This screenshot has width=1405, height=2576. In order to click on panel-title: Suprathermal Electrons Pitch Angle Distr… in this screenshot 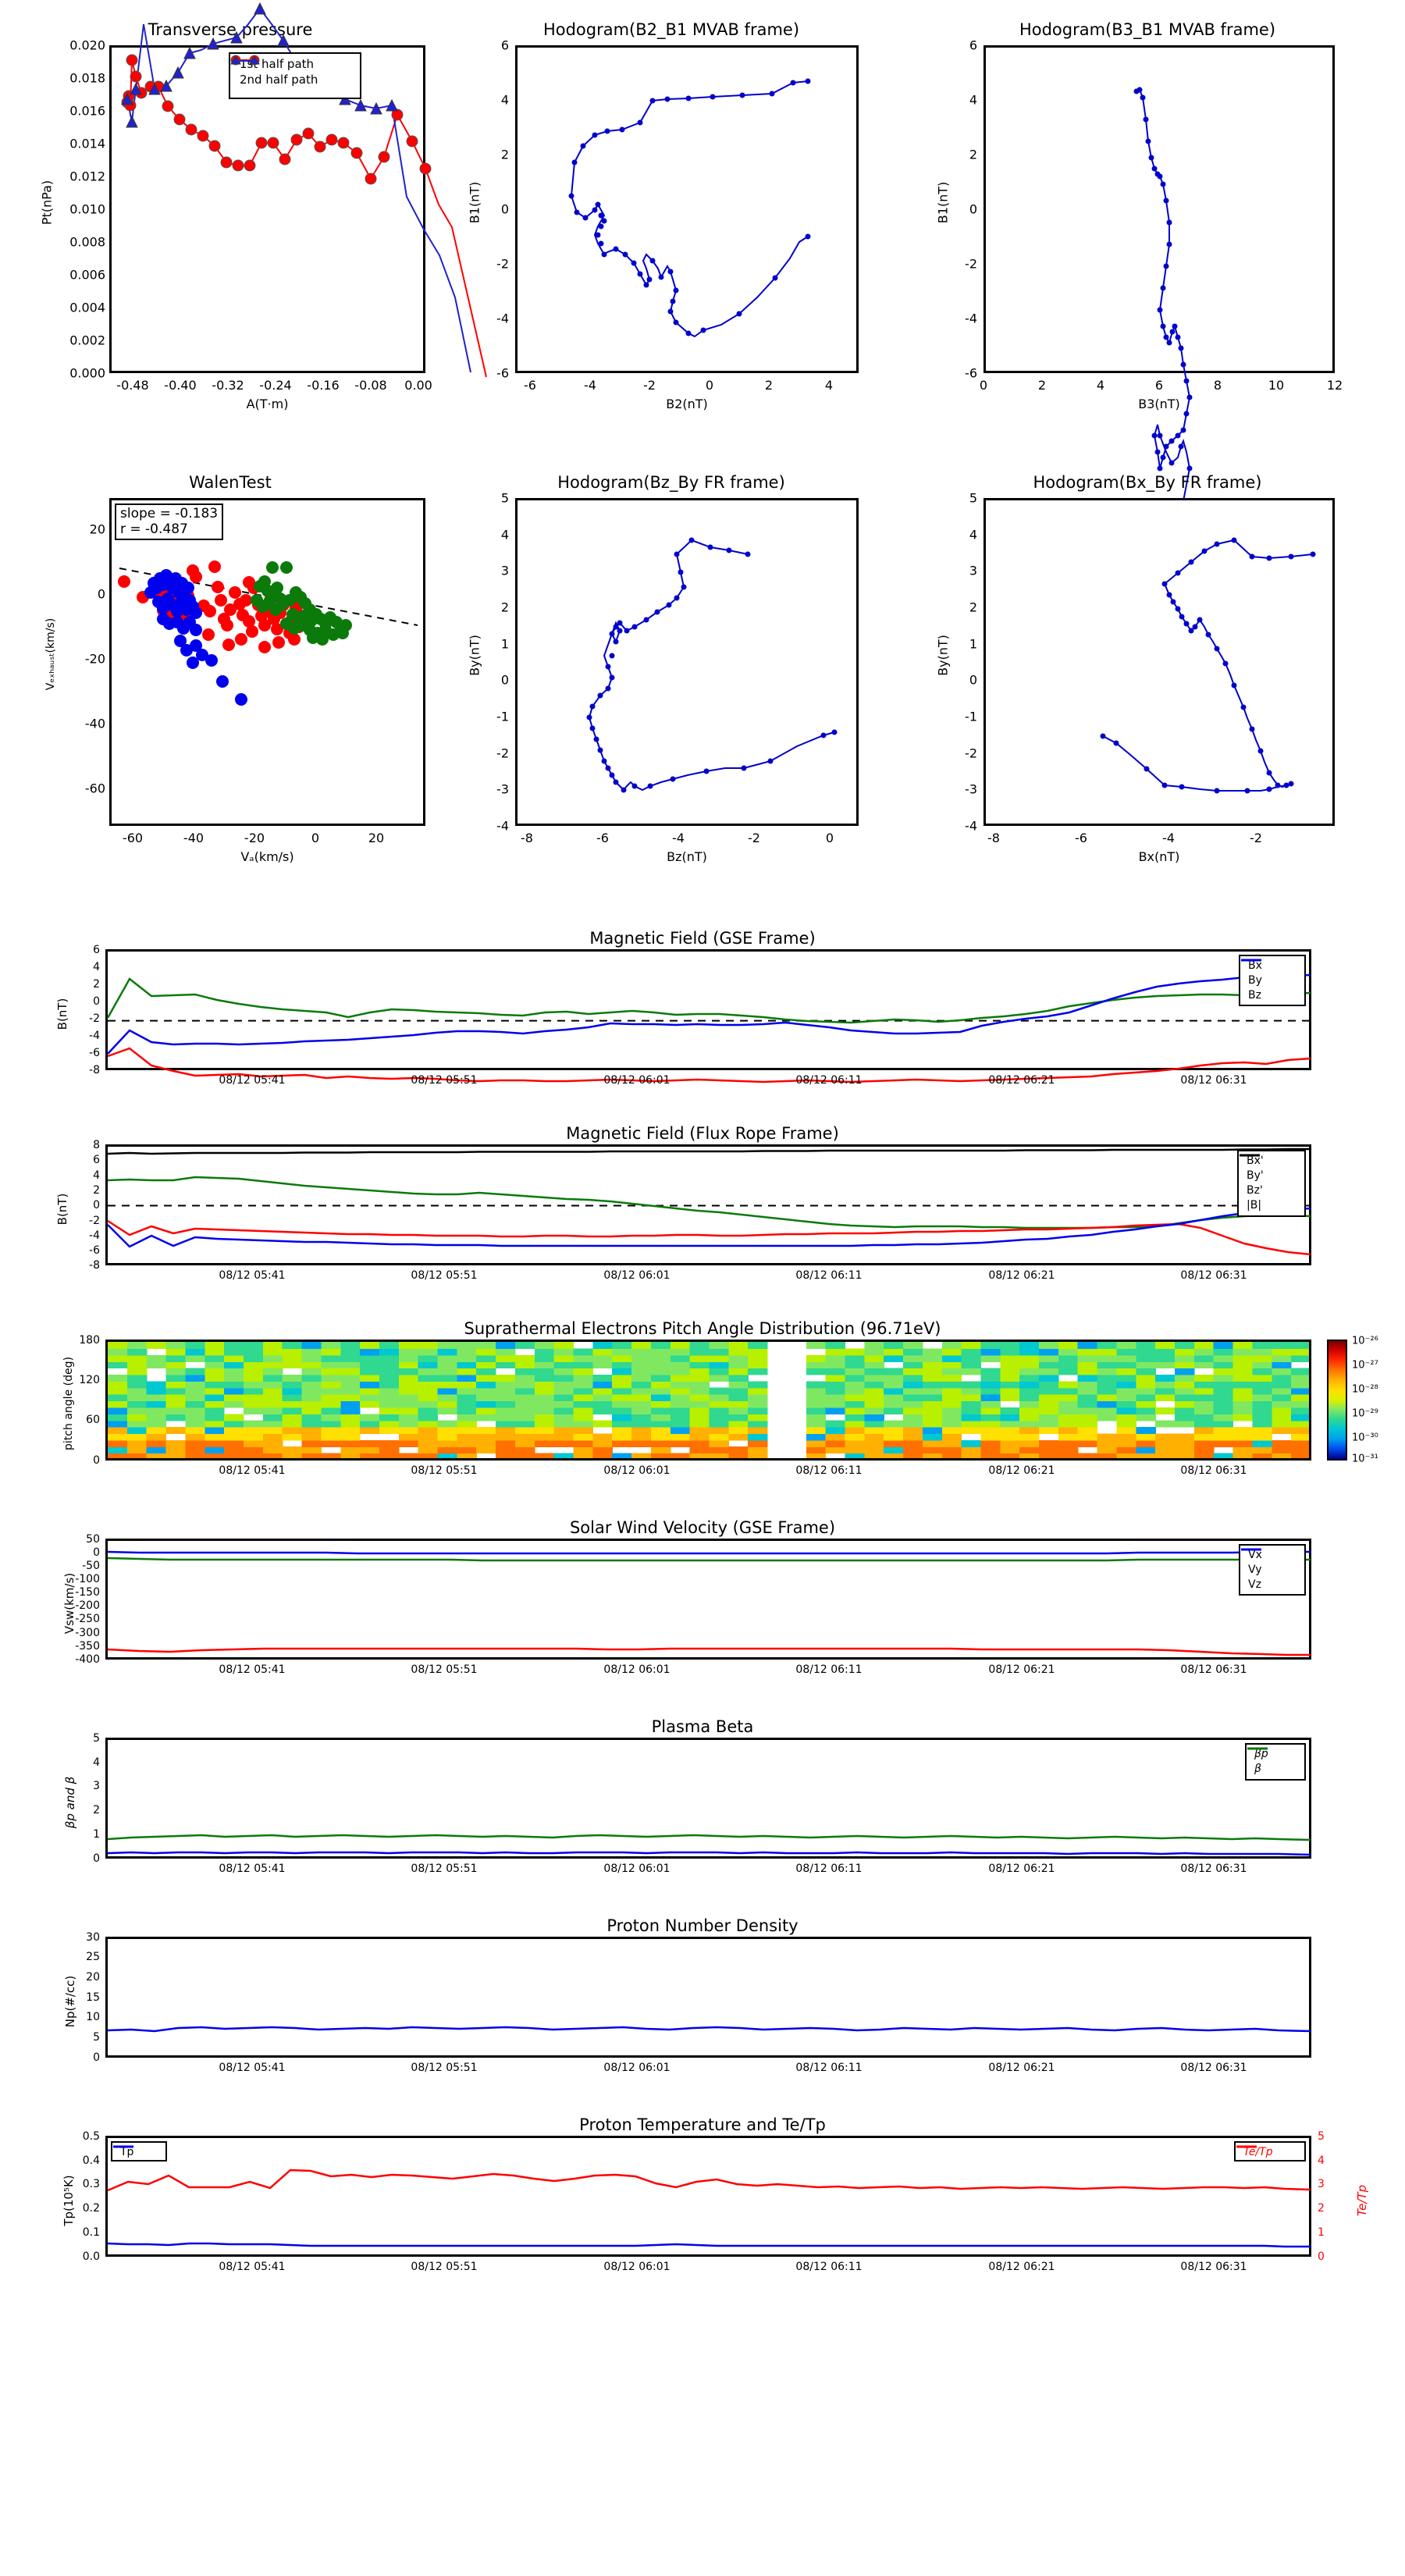, I will do `click(703, 1328)`.